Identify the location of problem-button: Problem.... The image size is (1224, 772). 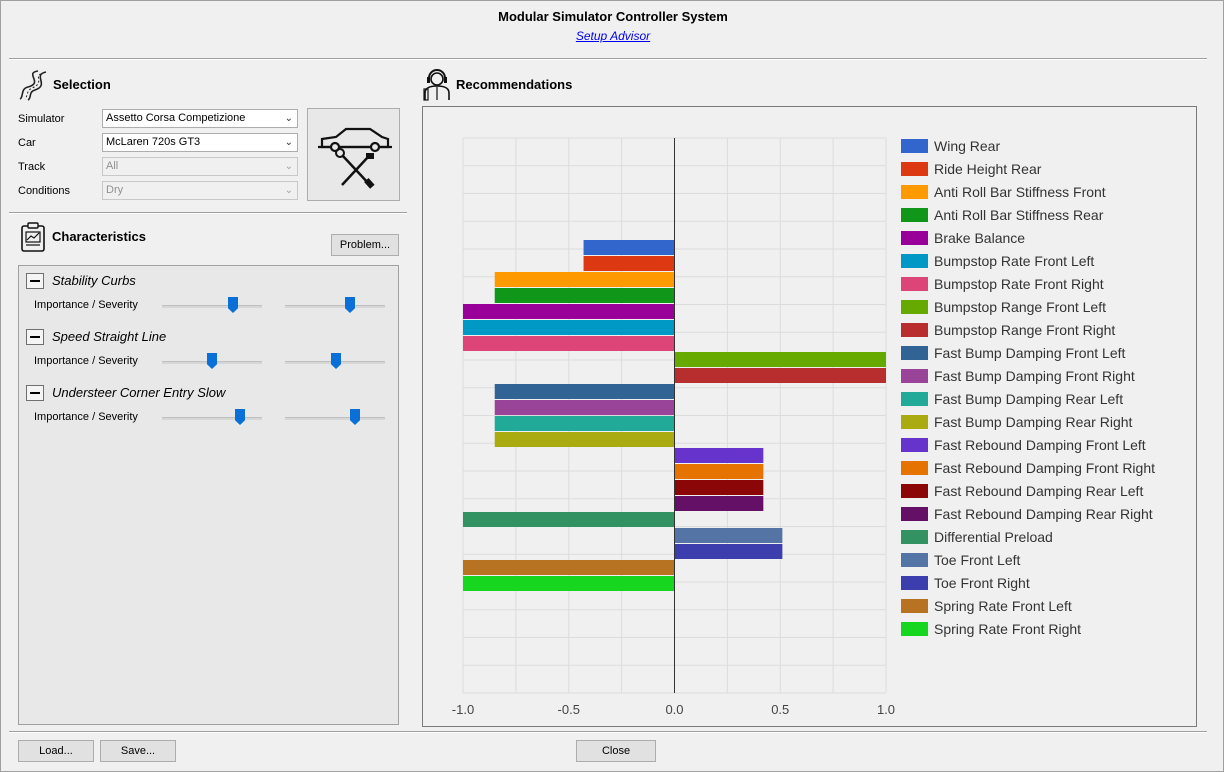
(365, 245).